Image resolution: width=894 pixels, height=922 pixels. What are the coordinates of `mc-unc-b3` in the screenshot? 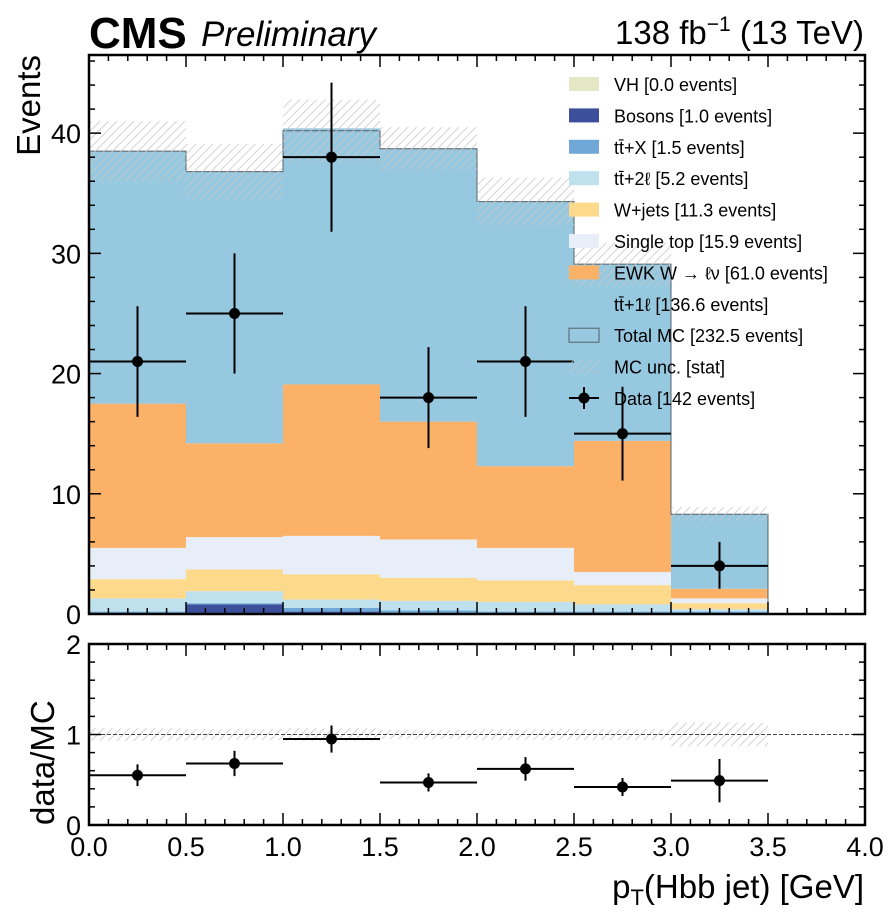 It's located at (428, 149).